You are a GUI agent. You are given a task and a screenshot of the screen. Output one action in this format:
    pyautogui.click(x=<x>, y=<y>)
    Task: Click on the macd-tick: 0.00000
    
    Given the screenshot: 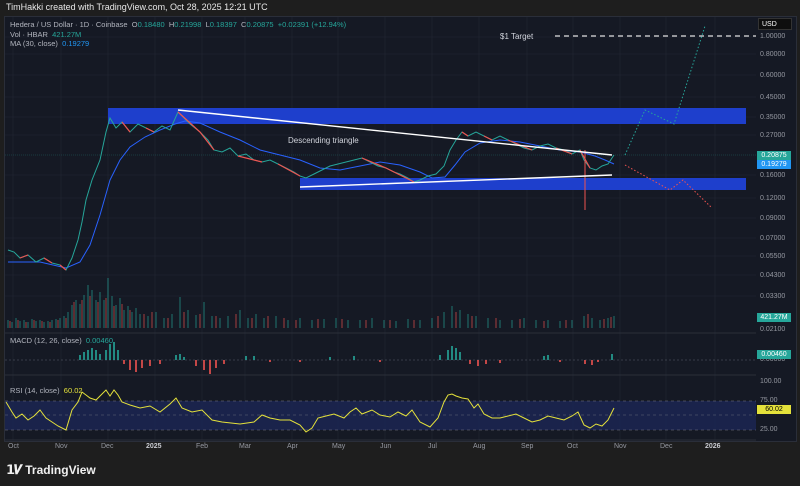 What is the action you would take?
    pyautogui.click(x=773, y=359)
    